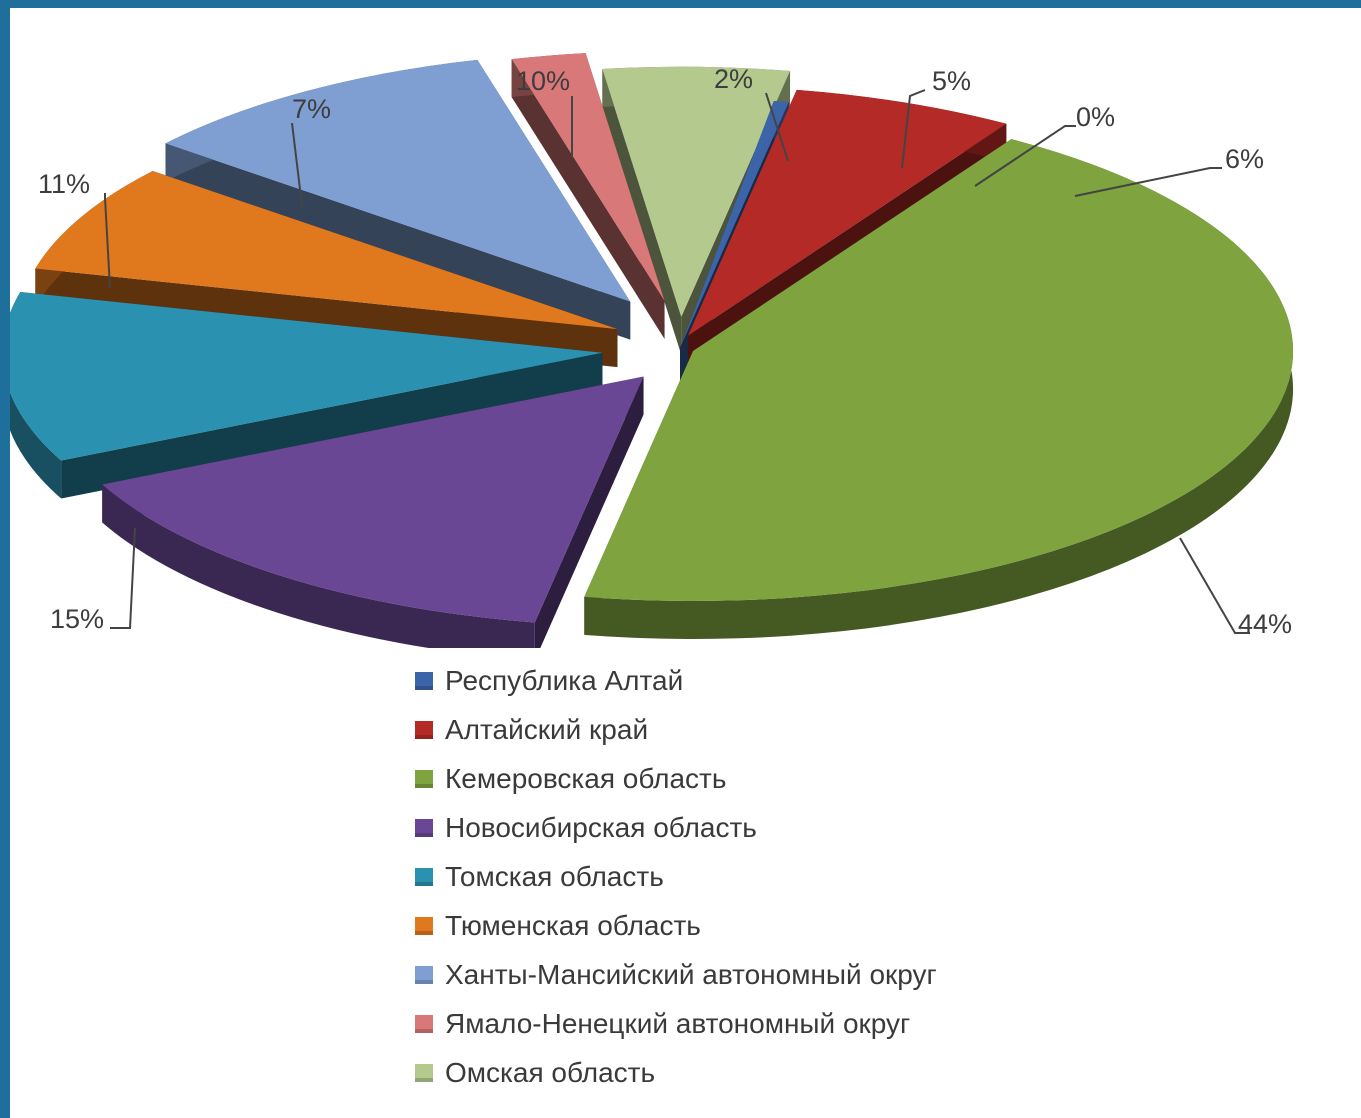  Describe the element at coordinates (573, 925) in the screenshot. I see `legend-label: Тюменская область` at that location.